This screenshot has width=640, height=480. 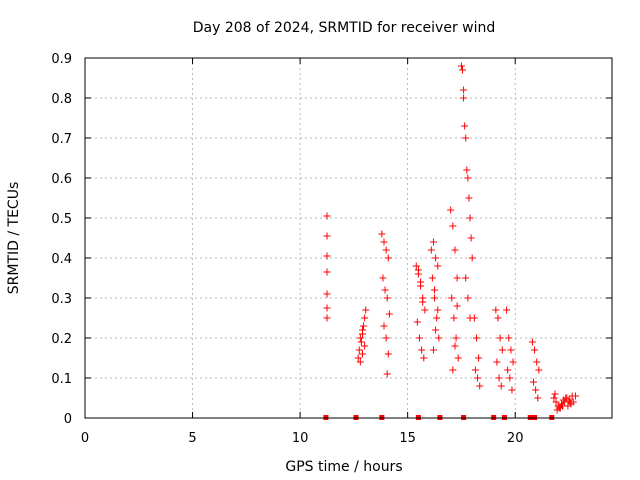 I want to click on y-axis-title: SRMTID / TECUs, so click(x=14, y=238).